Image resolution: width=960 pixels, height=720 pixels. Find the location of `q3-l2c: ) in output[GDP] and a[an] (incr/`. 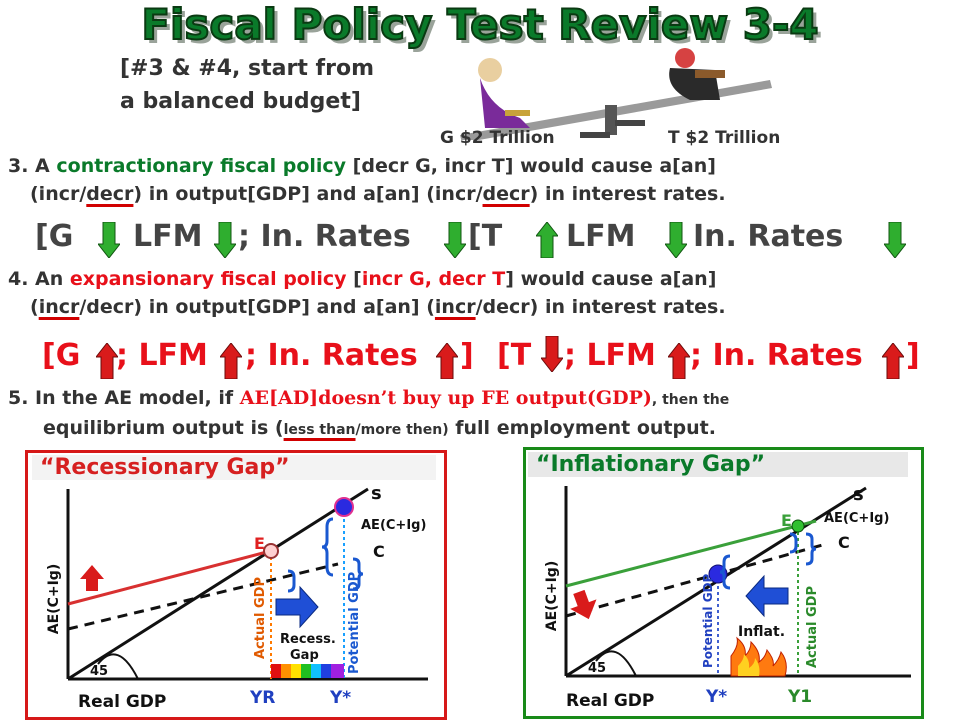

q3-l2c: ) in output[GDP] and a[an] (incr/ is located at coordinates (308, 194).